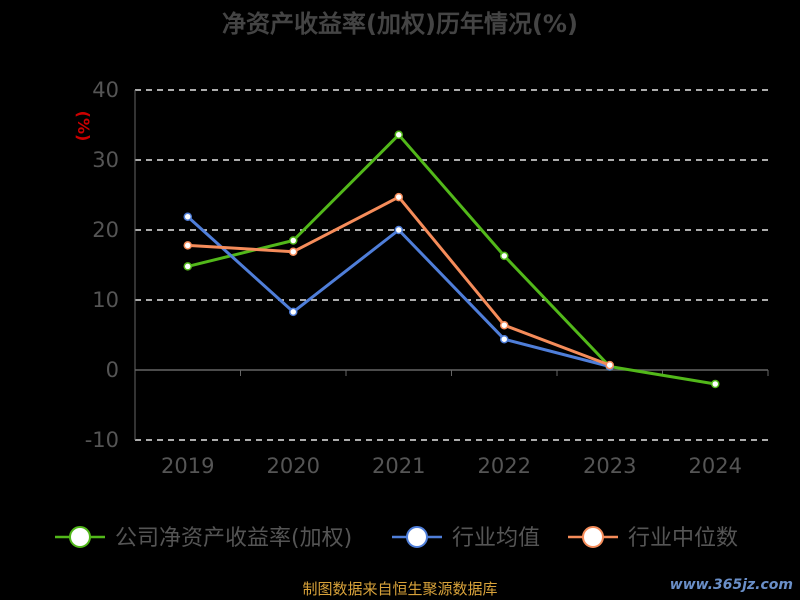  What do you see at coordinates (504, 466) in the screenshot?
I see `x-tick-label: 2022` at bounding box center [504, 466].